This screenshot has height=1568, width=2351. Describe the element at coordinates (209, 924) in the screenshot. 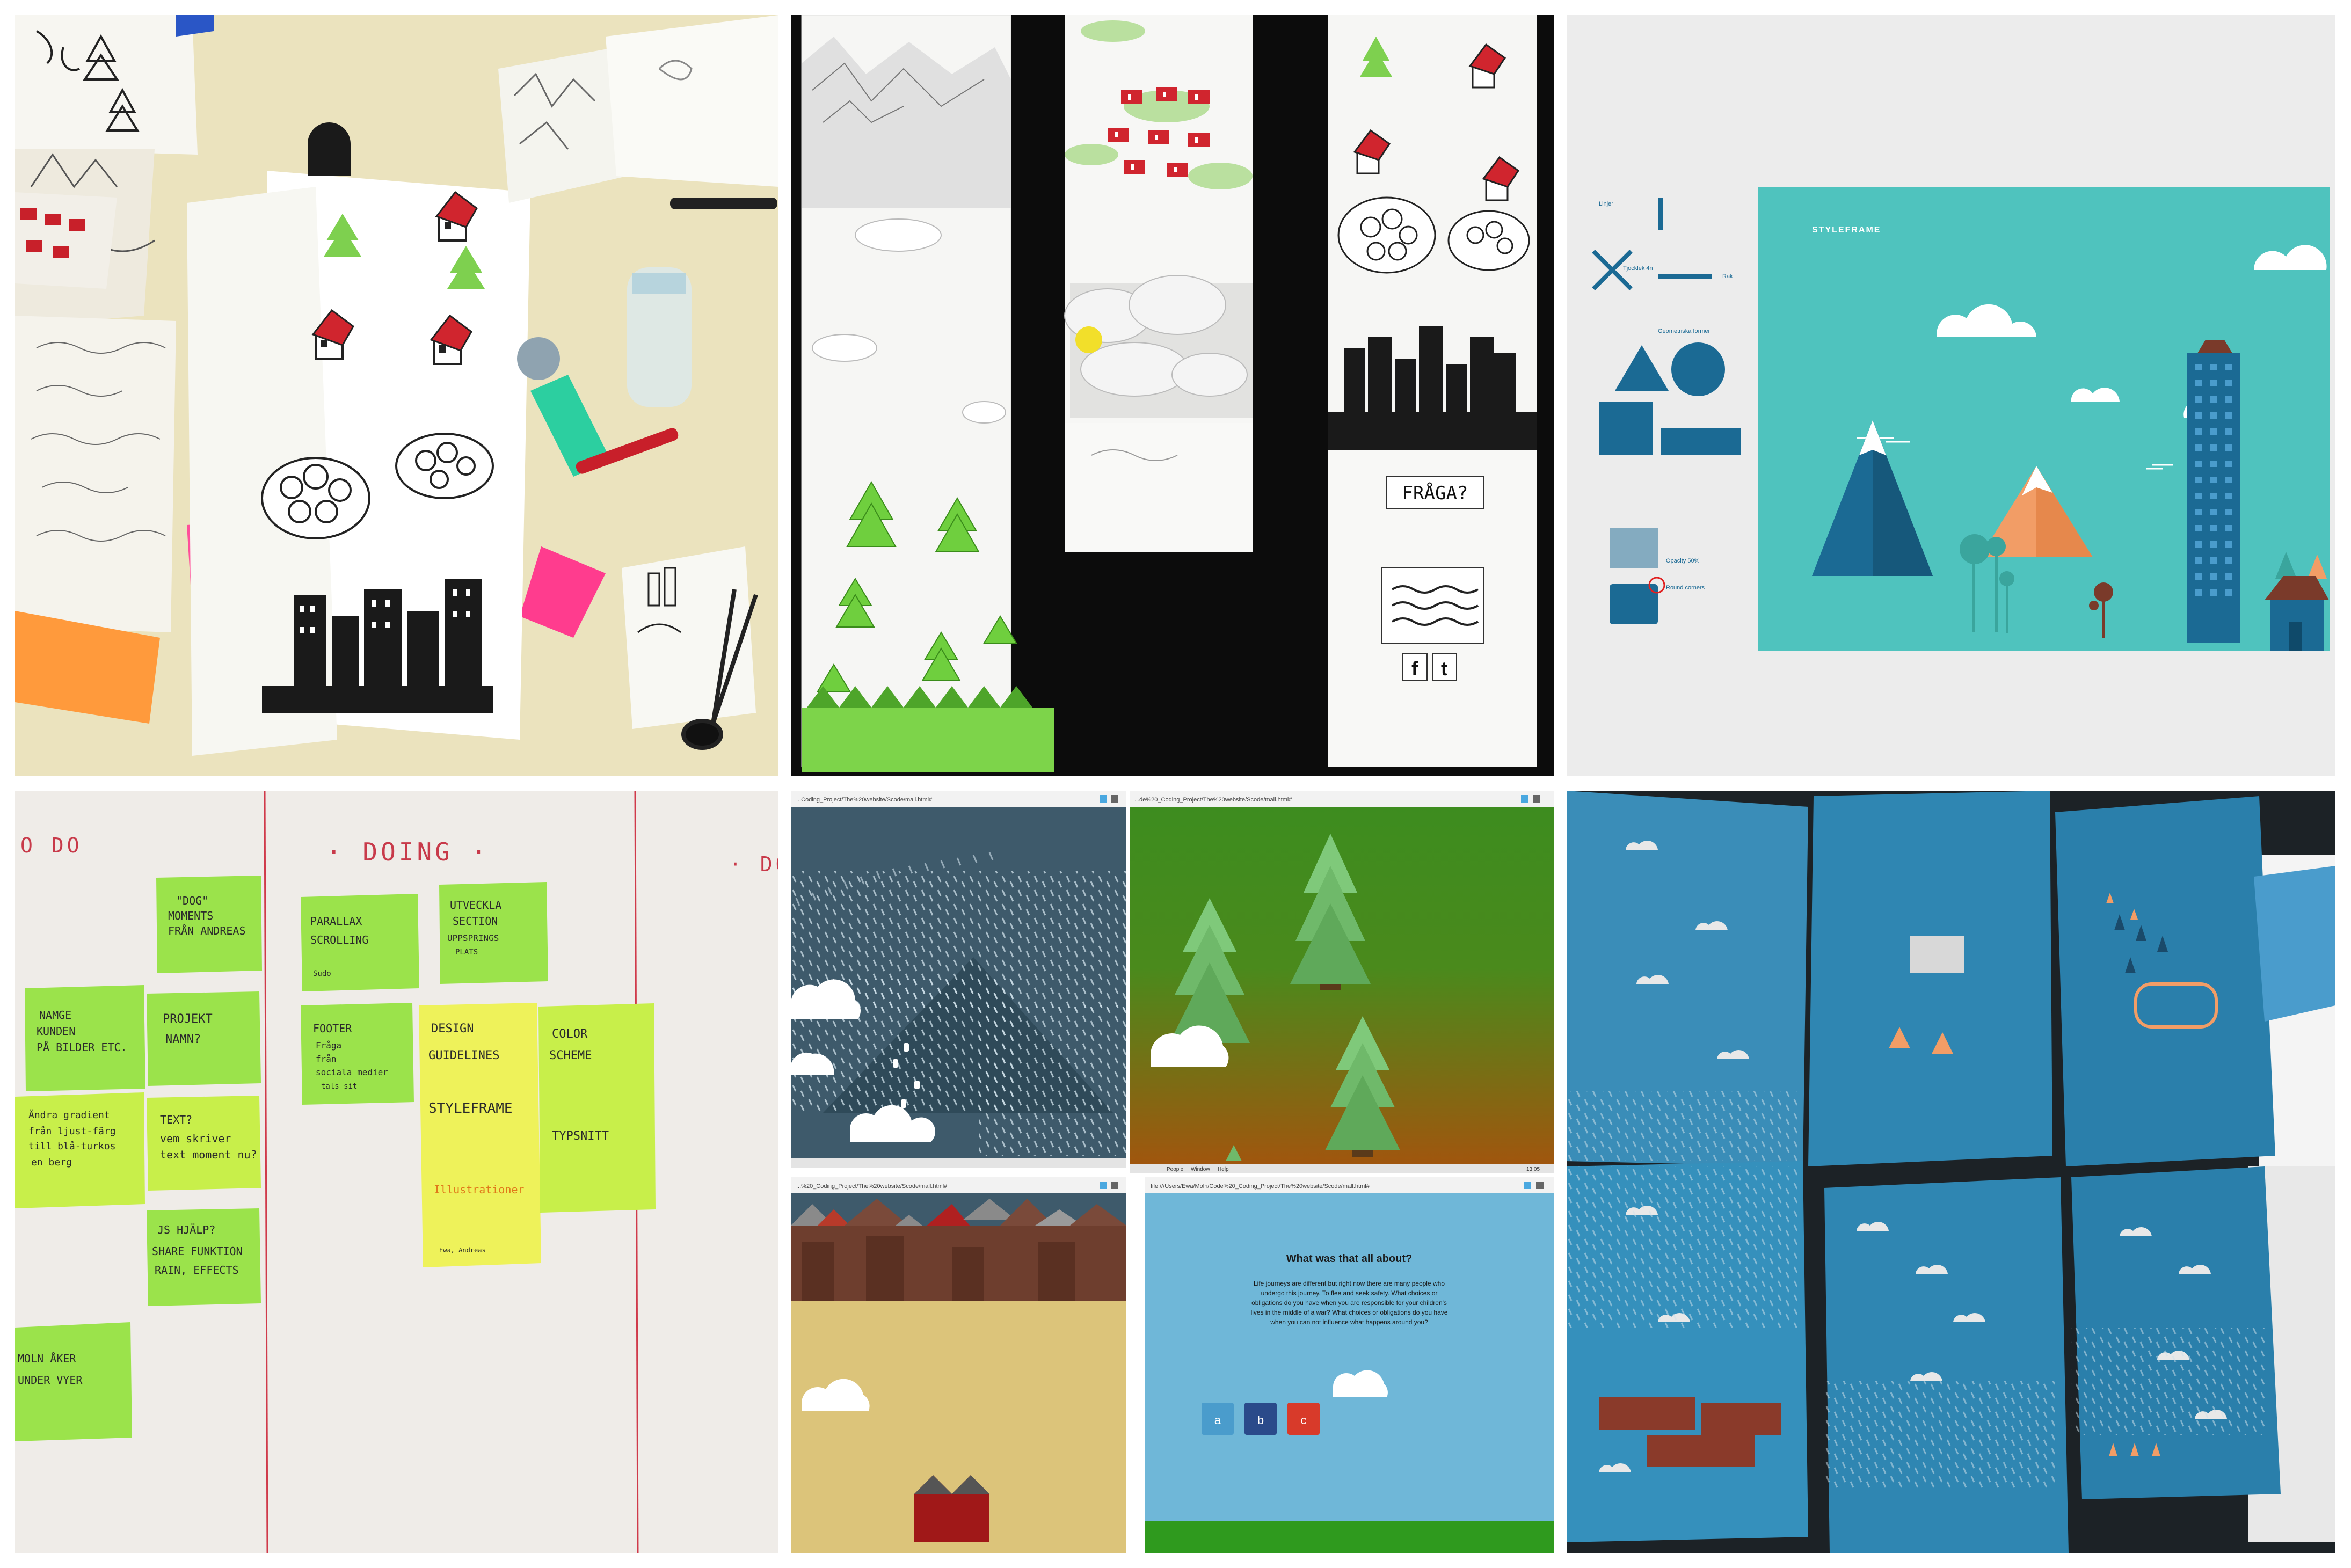

I see `sticky-note-dog-moments: "DOG" MOMENTS FRÅN ANDREAS` at that location.